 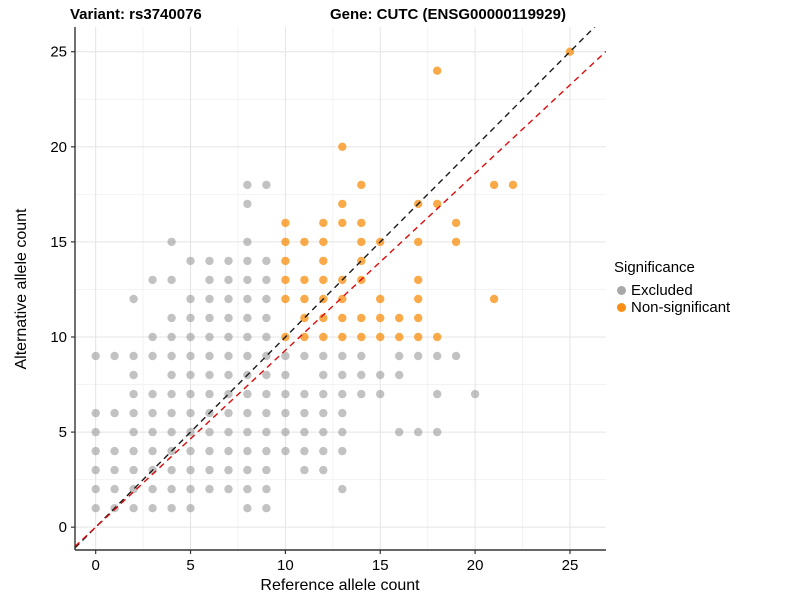 I want to click on y-tick-label: 25, so click(x=58, y=52).